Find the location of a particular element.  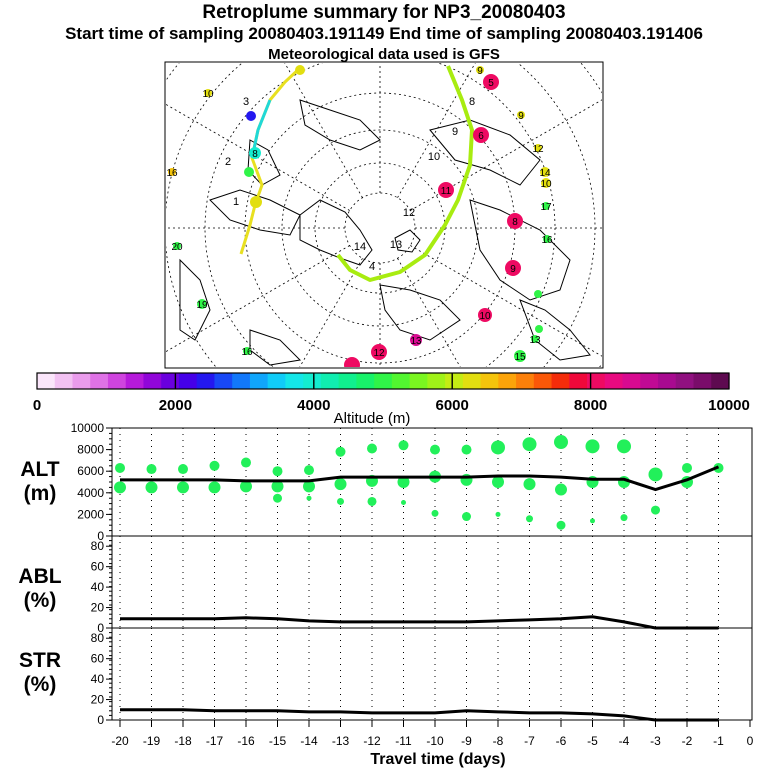

alt-ytick-label: 8000 is located at coordinates (90, 450).